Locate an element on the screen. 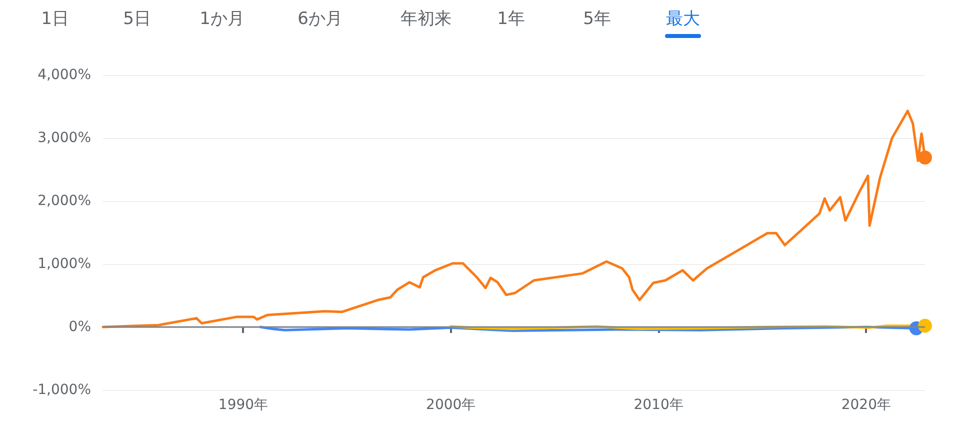 The image size is (980, 434). text: 5年 is located at coordinates (597, 19).